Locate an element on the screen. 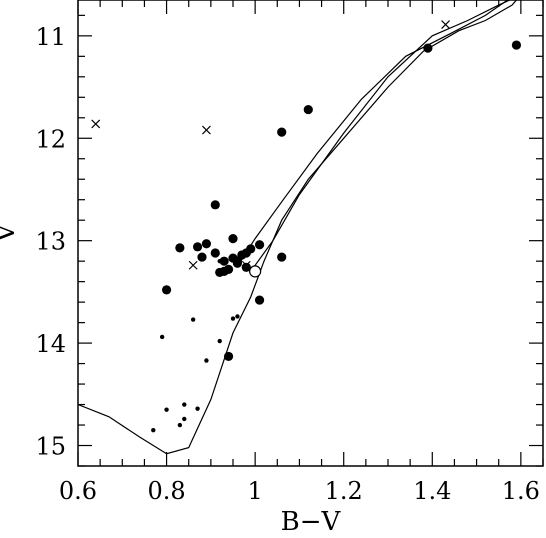 This screenshot has height=538, width=546. x-tick-label: 1.6 is located at coordinates (521, 491).